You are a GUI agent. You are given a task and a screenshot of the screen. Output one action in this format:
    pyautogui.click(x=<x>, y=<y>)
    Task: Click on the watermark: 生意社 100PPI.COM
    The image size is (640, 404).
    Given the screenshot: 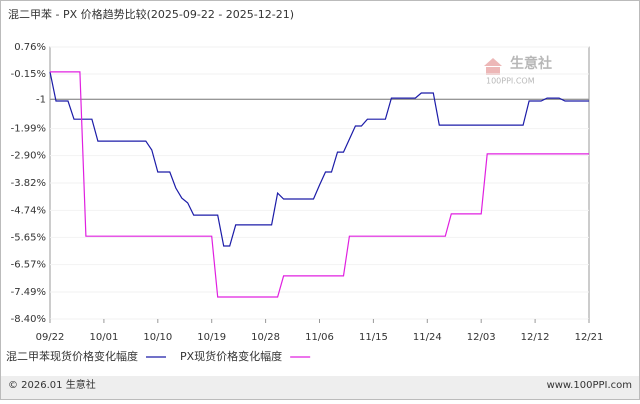 What is the action you would take?
    pyautogui.click(x=518, y=70)
    